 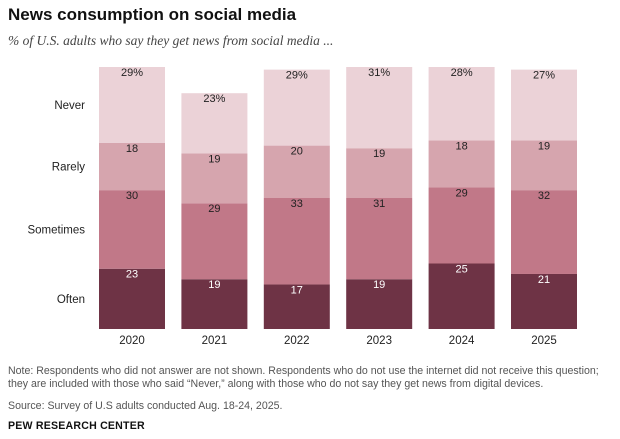 What do you see at coordinates (56, 203) in the screenshot?
I see `legend: Often Sometimes Rarely Never` at bounding box center [56, 203].